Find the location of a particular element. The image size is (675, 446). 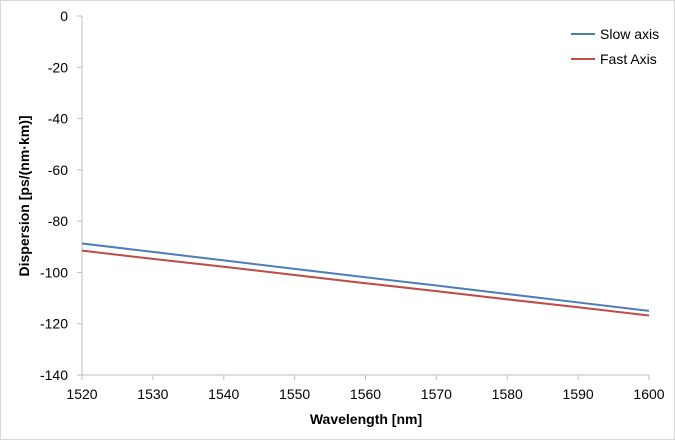

x-tick-label: 1530 is located at coordinates (152, 394).